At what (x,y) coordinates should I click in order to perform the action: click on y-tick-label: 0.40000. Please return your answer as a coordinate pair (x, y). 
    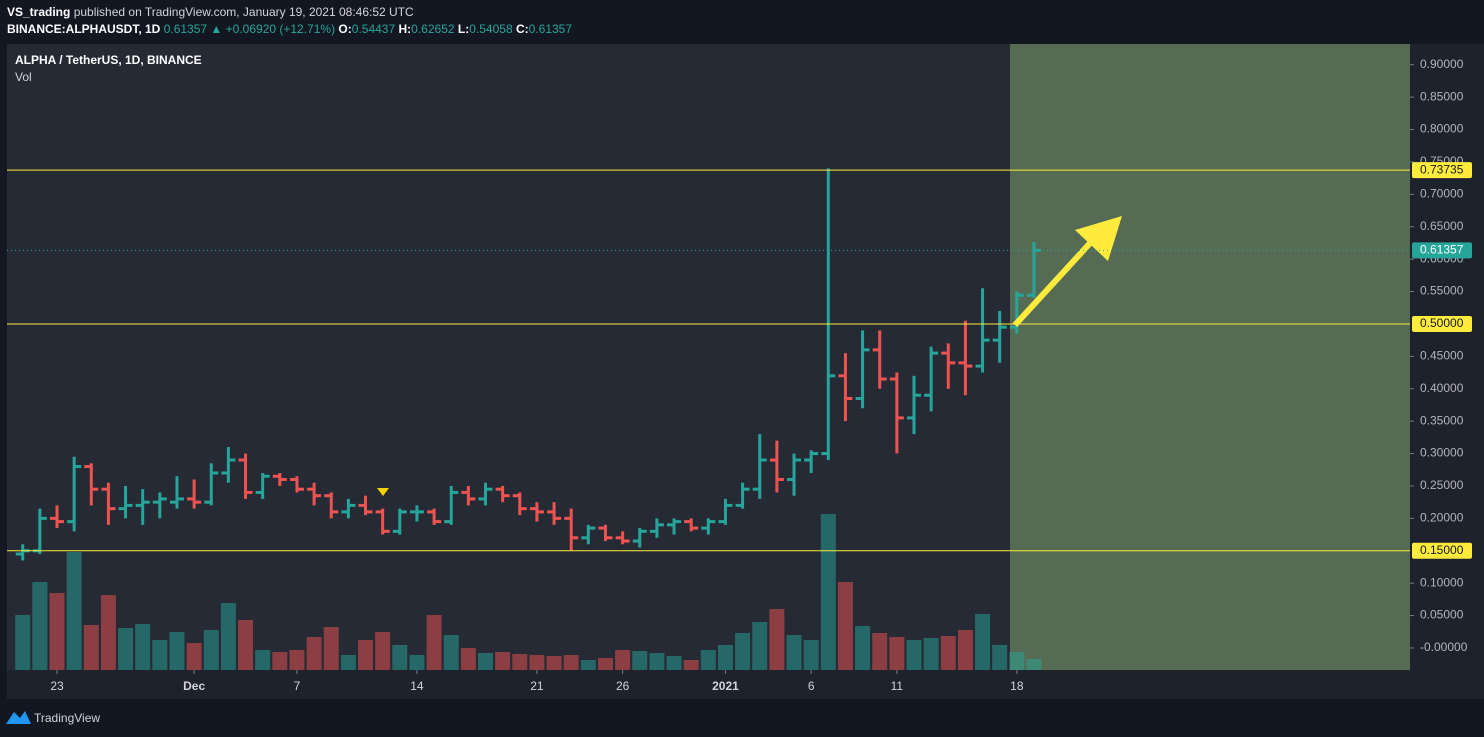
    Looking at the image, I should click on (1442, 388).